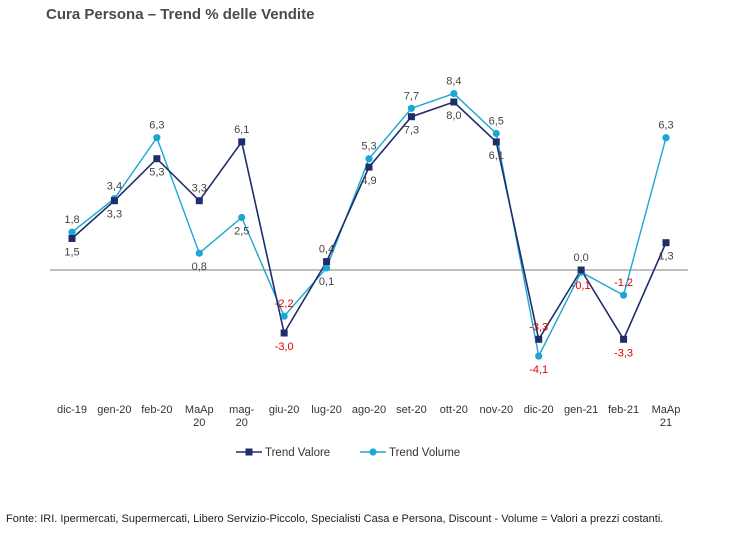 This screenshot has height=534, width=750. What do you see at coordinates (156, 410) in the screenshot?
I see `x-tick-label: feb-20` at bounding box center [156, 410].